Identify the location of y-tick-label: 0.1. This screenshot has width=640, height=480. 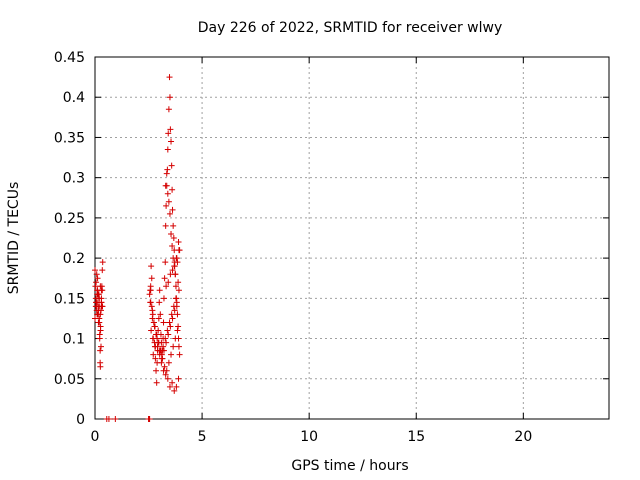
(74, 340).